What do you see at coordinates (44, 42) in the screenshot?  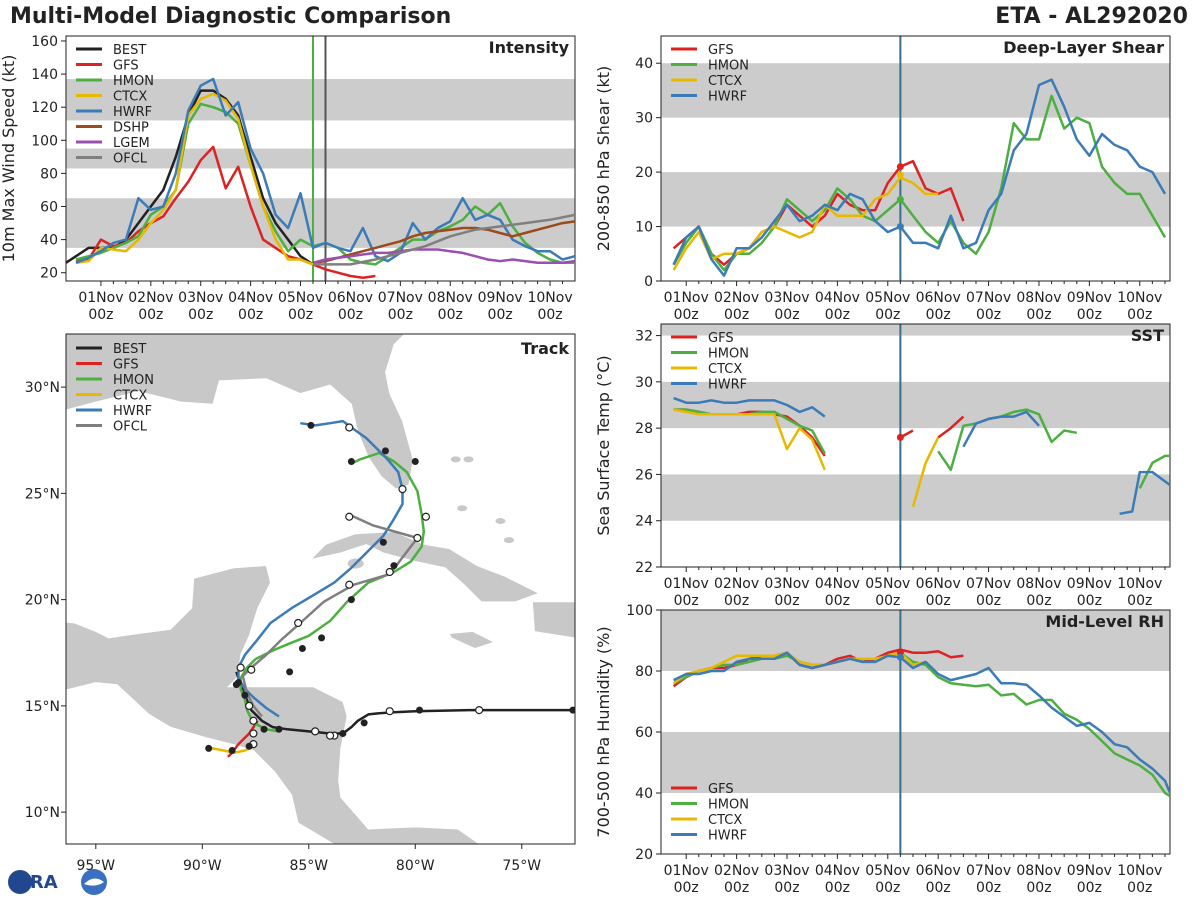 I see `y-tick-label: 160` at bounding box center [44, 42].